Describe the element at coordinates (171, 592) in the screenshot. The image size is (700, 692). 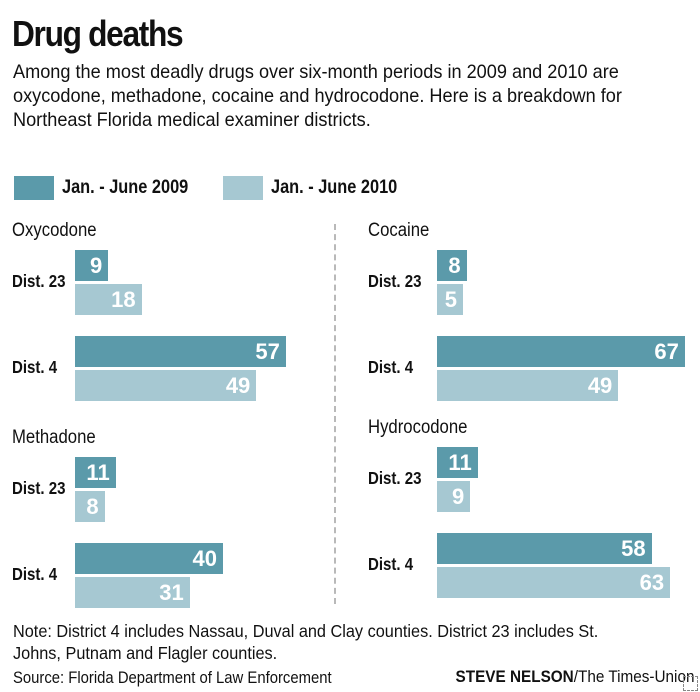
I see `bar-value-label: 31` at that location.